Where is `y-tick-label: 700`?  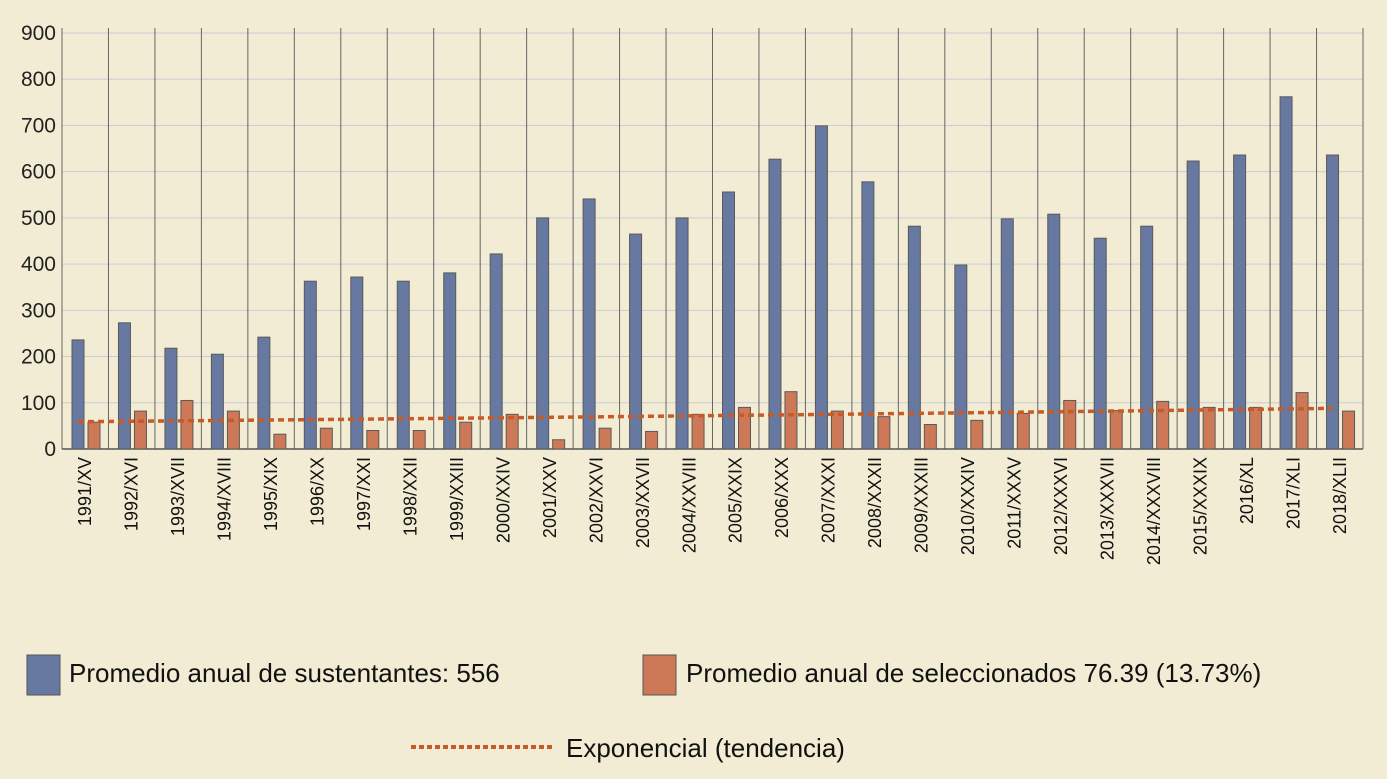 y-tick-label: 700 is located at coordinates (38, 125).